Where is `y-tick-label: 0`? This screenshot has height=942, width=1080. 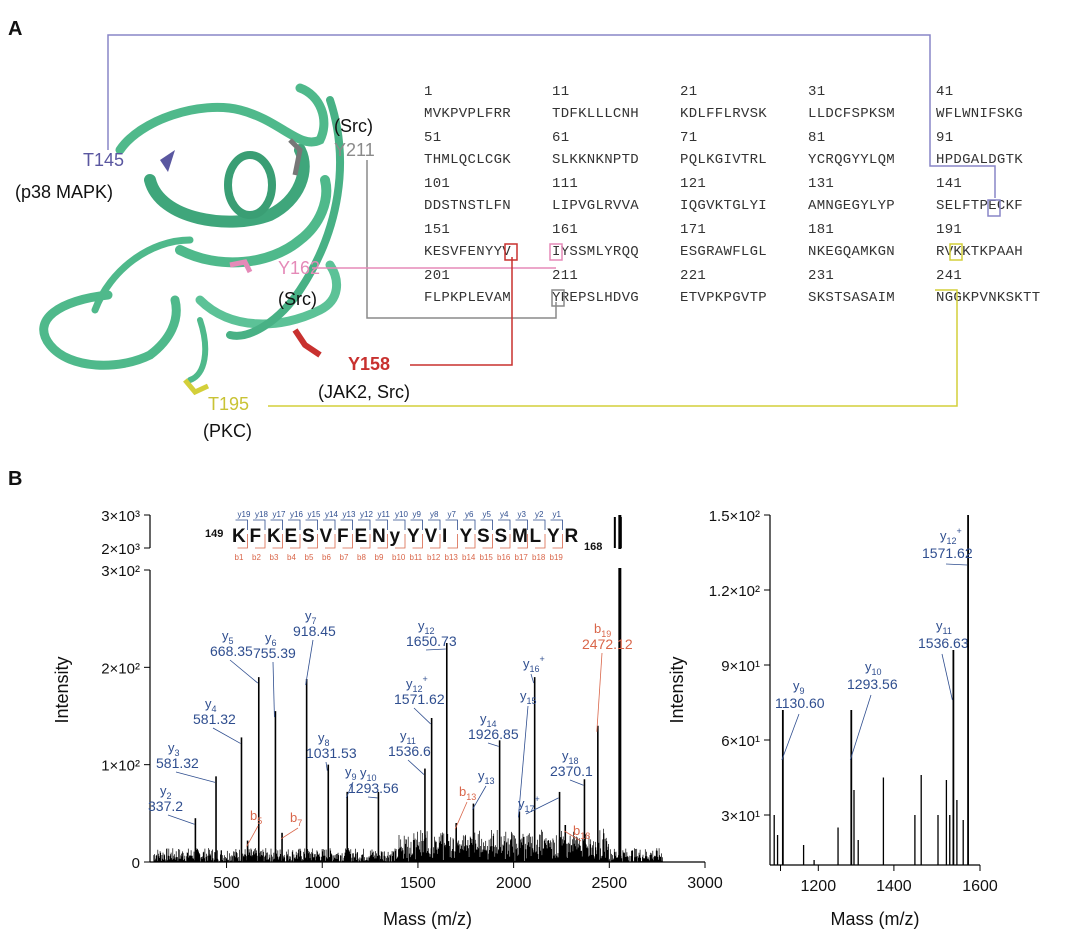
y-tick-label: 0 is located at coordinates (136, 863).